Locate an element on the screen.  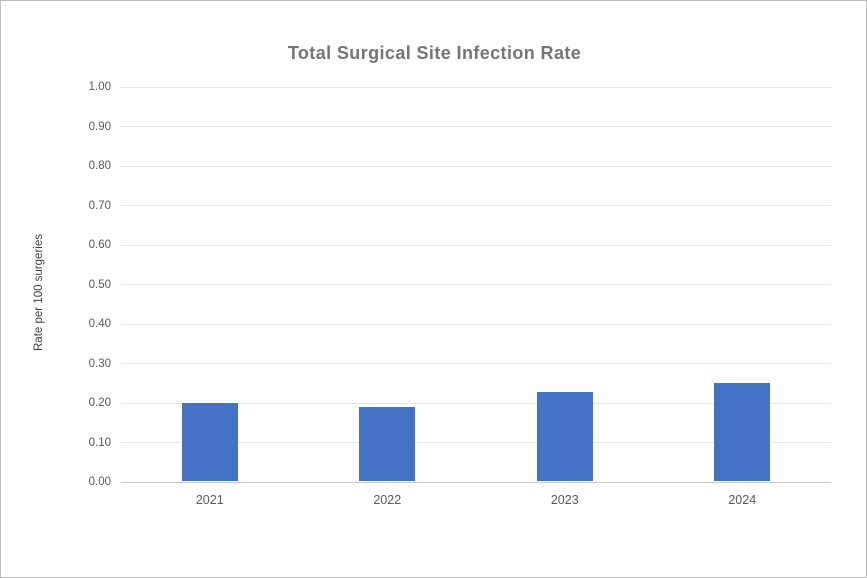
y-tick-label: 0.60 is located at coordinates (99, 245).